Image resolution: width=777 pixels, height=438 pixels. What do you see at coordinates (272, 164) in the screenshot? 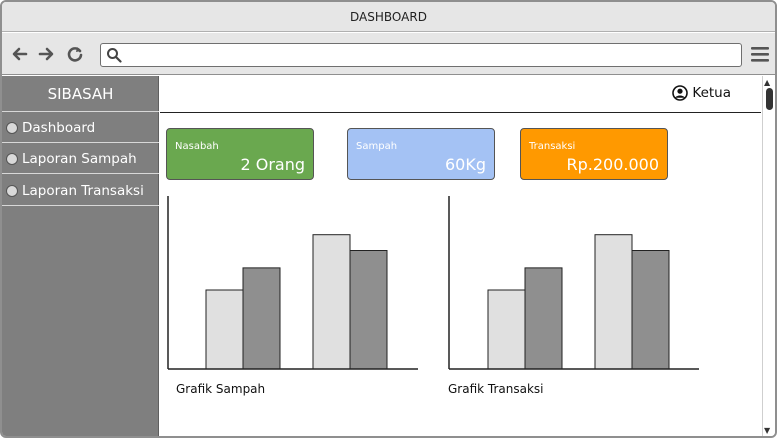
I see `card-value: 2 Orang` at bounding box center [272, 164].